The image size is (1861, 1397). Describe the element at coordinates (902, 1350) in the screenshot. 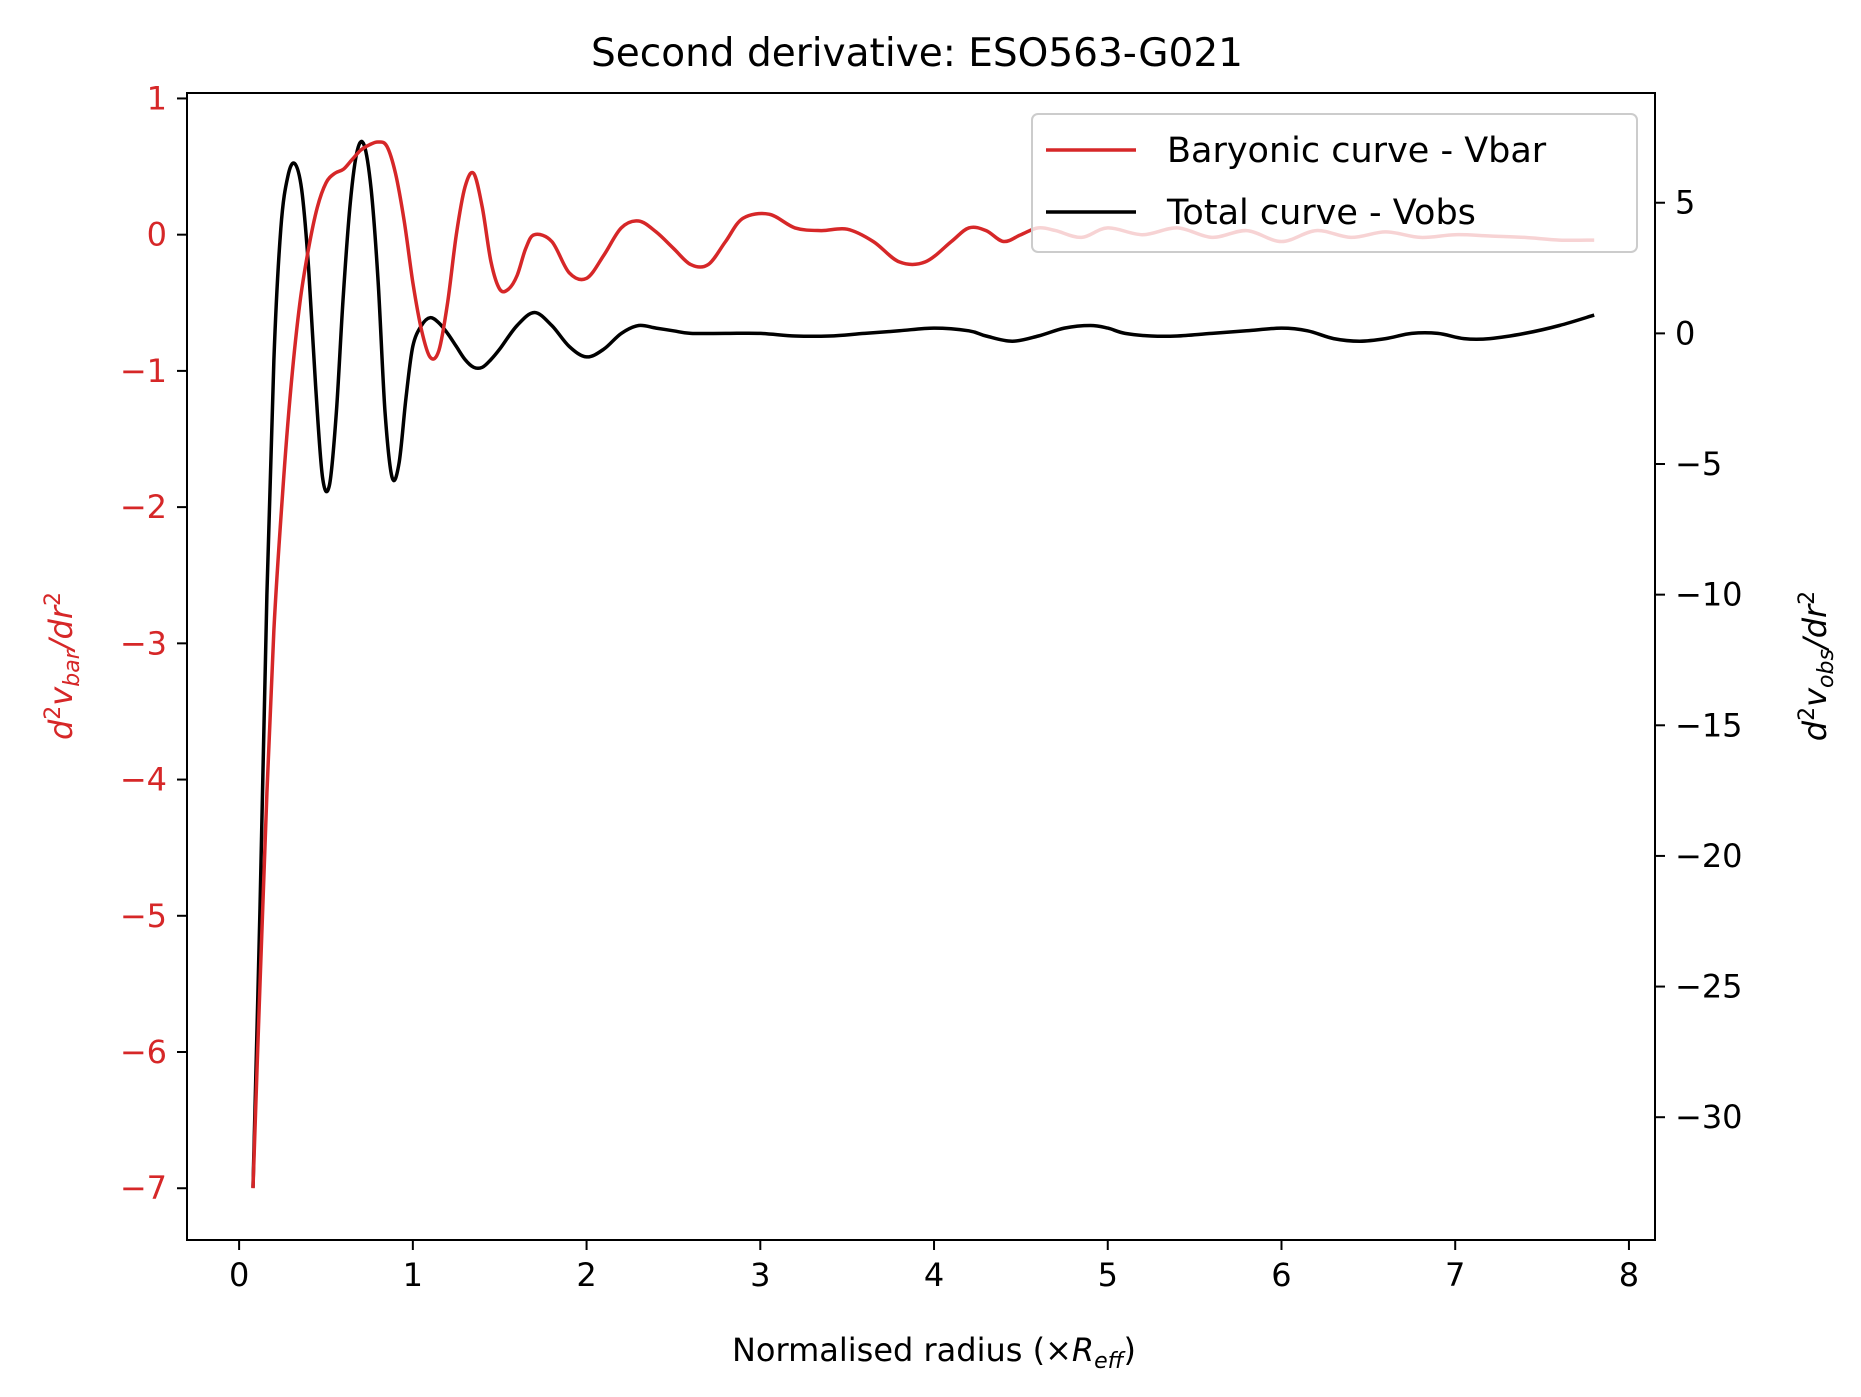

I see `x-axis-label-prefix: Normalised radius (×` at that location.